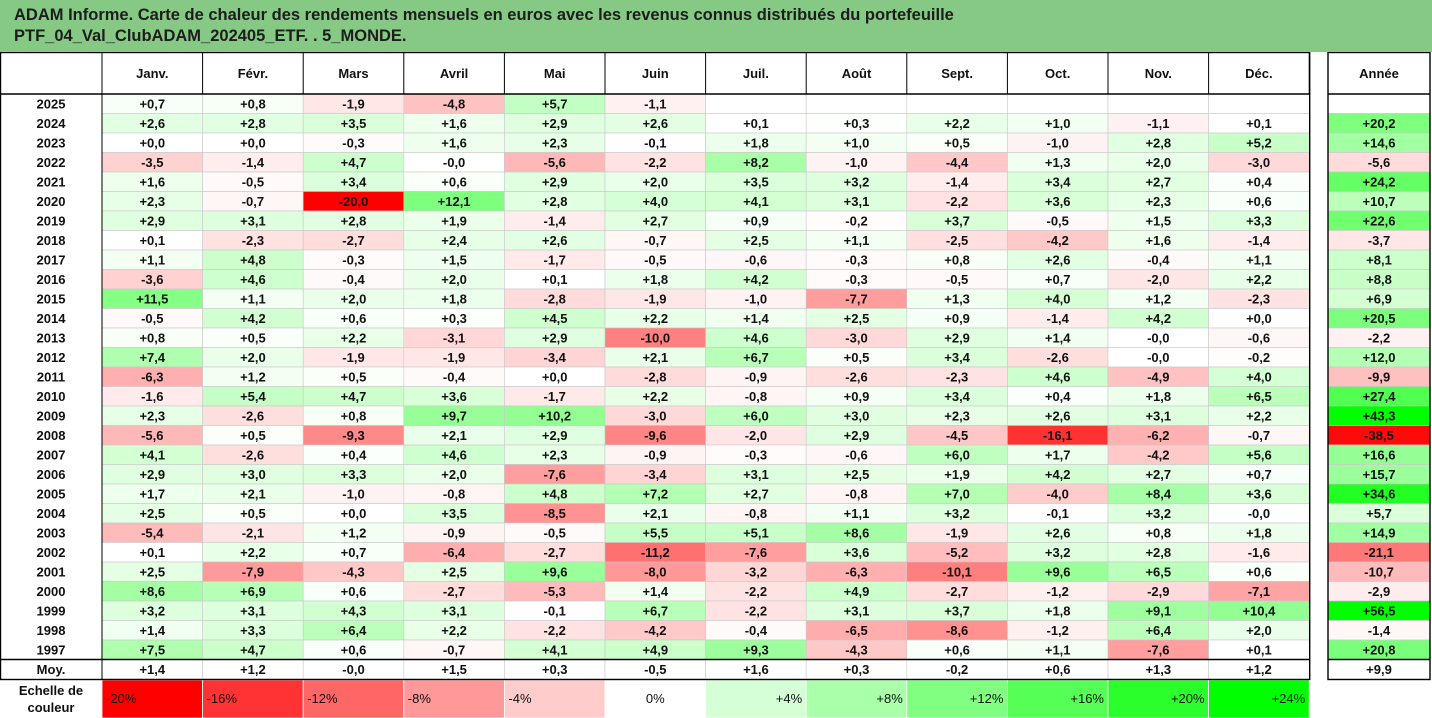 The width and height of the screenshot is (1432, 718). What do you see at coordinates (454, 143) in the screenshot?
I see `cell-value-2023-4: +1,6` at bounding box center [454, 143].